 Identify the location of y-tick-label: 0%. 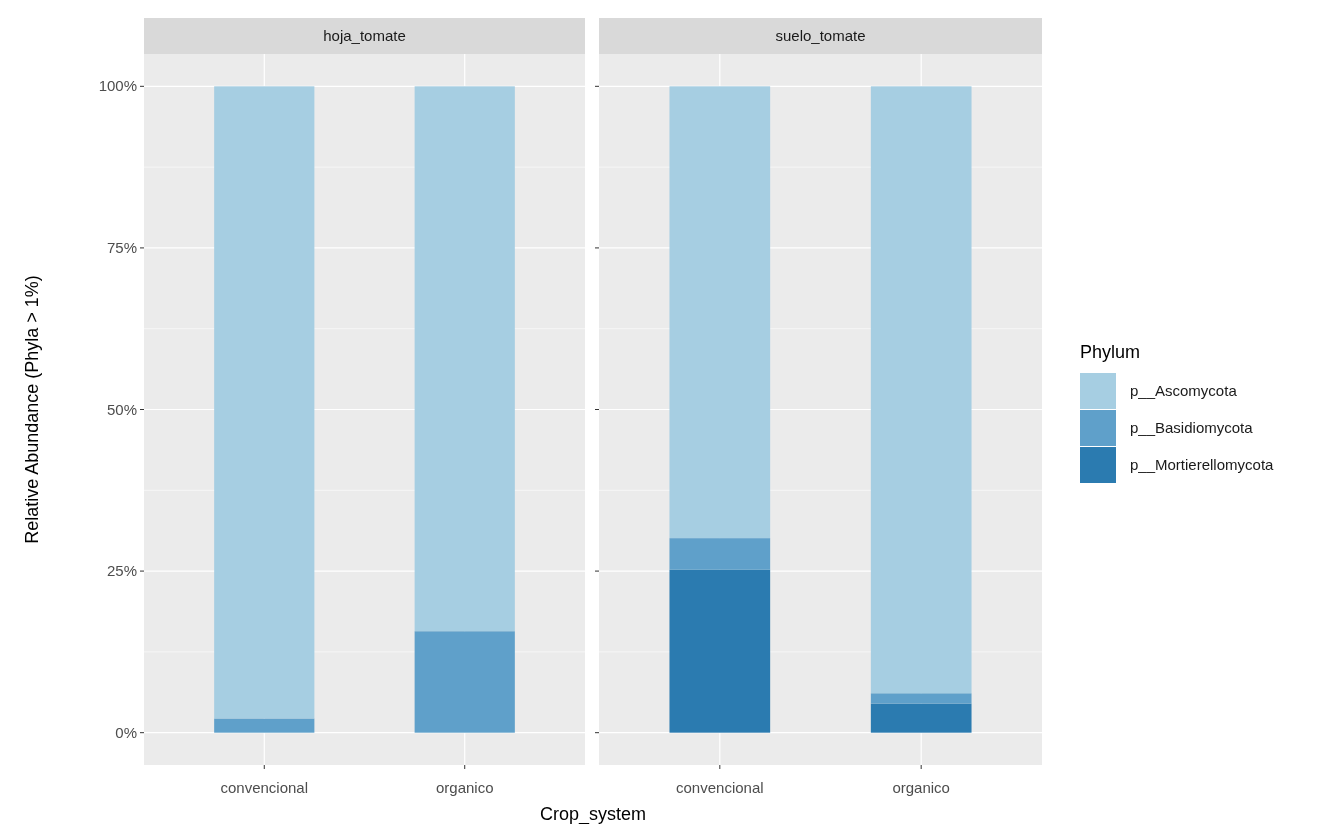
(126, 732).